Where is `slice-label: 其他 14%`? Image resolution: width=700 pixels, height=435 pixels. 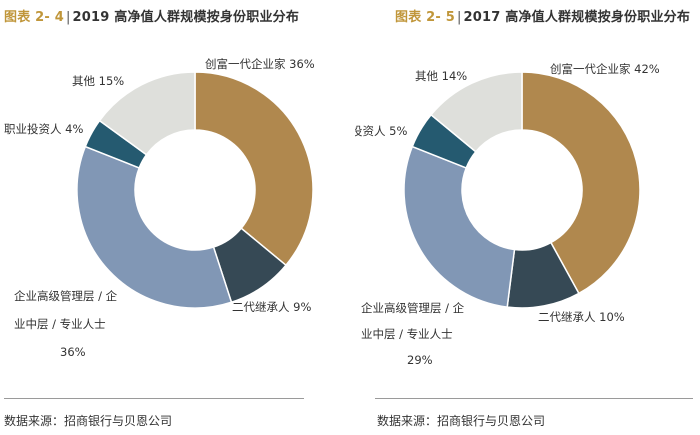 slice-label: 其他 14% is located at coordinates (441, 76).